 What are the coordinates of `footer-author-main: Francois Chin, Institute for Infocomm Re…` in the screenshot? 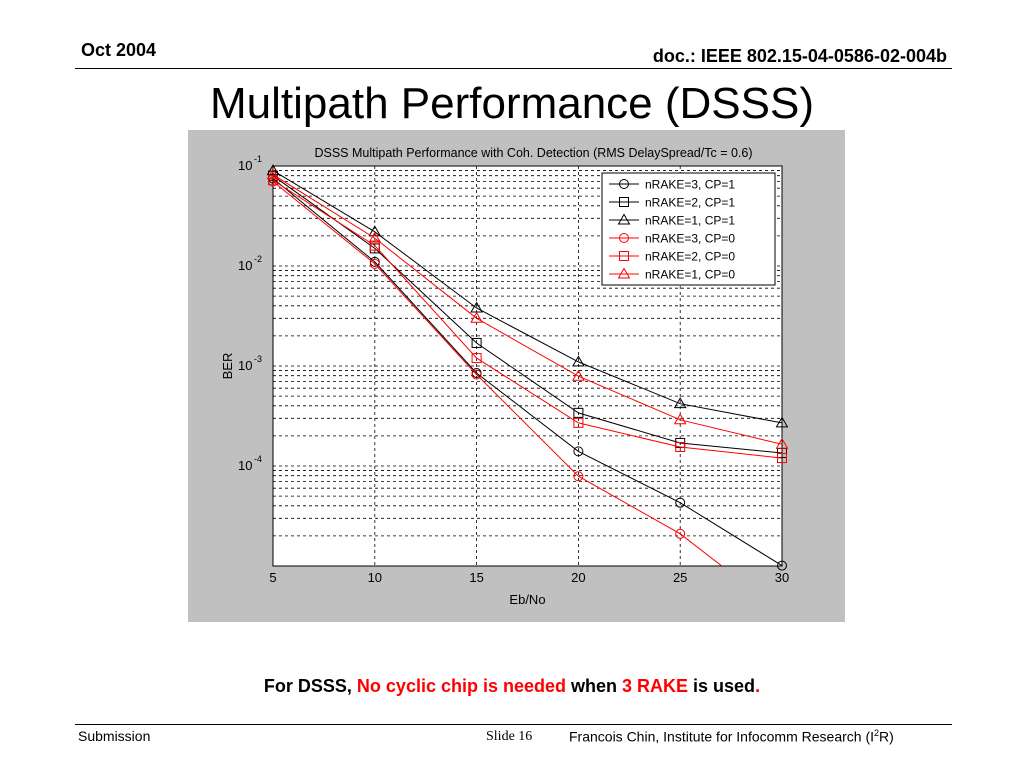 It's located at (721, 736).